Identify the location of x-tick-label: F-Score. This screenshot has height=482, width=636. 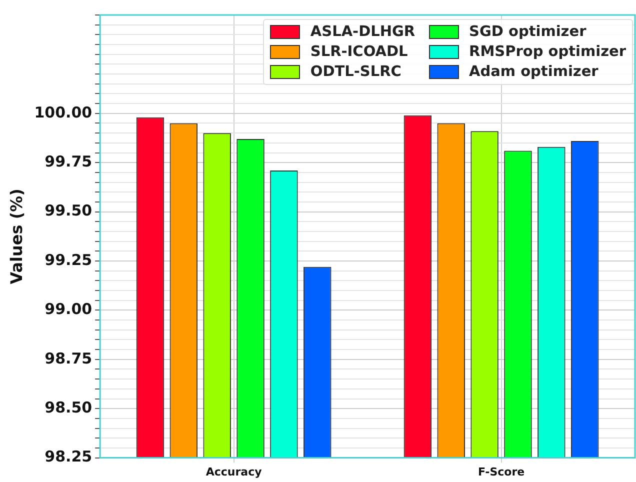
(501, 471).